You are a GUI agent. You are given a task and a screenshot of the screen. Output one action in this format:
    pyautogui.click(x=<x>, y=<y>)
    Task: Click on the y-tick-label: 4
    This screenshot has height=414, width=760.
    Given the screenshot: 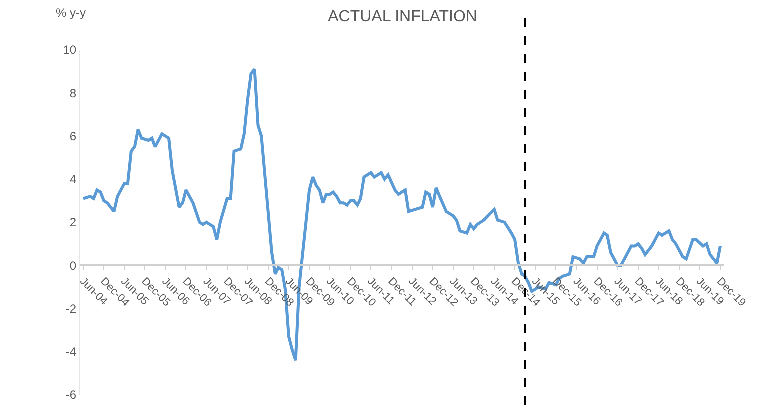 What is the action you would take?
    pyautogui.click(x=73, y=179)
    